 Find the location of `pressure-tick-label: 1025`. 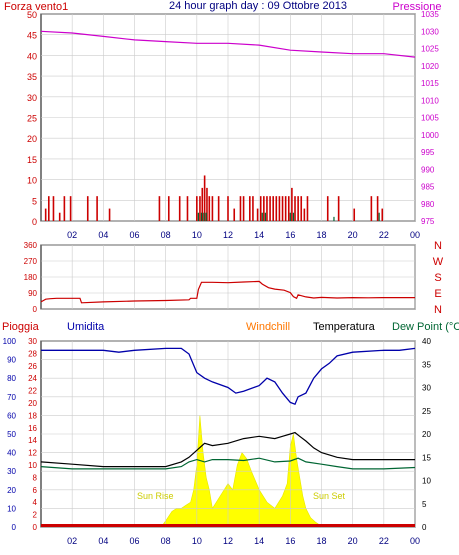

pressure-tick-label: 1025 is located at coordinates (430, 49).